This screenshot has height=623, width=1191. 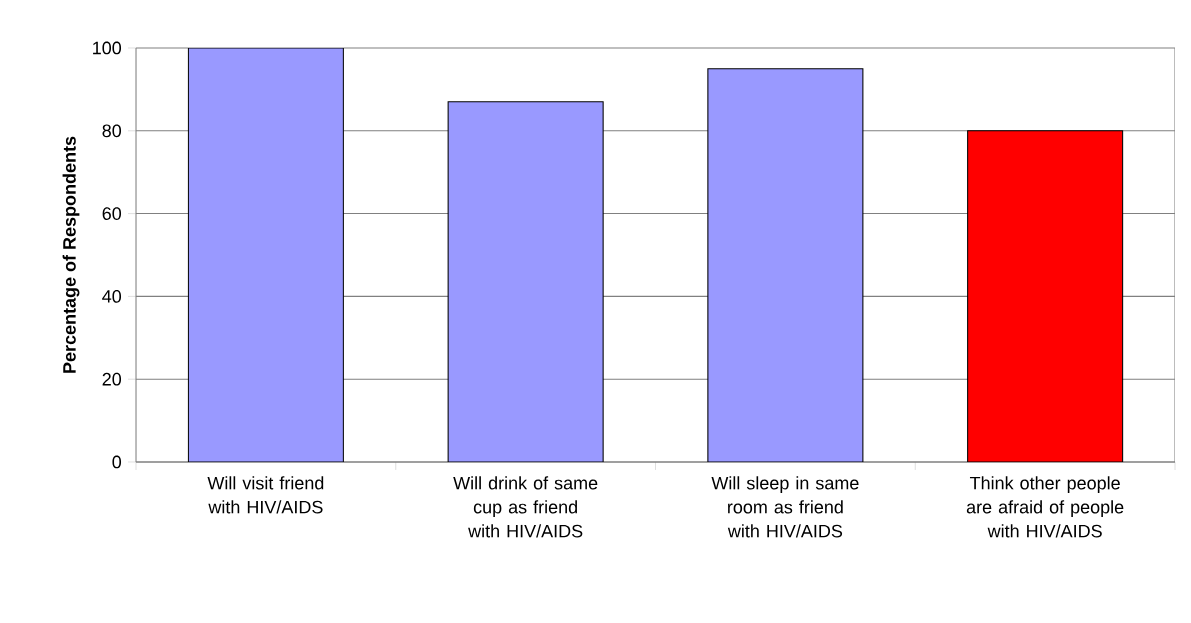 What do you see at coordinates (265, 495) in the screenshot?
I see `x-tick-label: Will visit friend with HIV/AIDS` at bounding box center [265, 495].